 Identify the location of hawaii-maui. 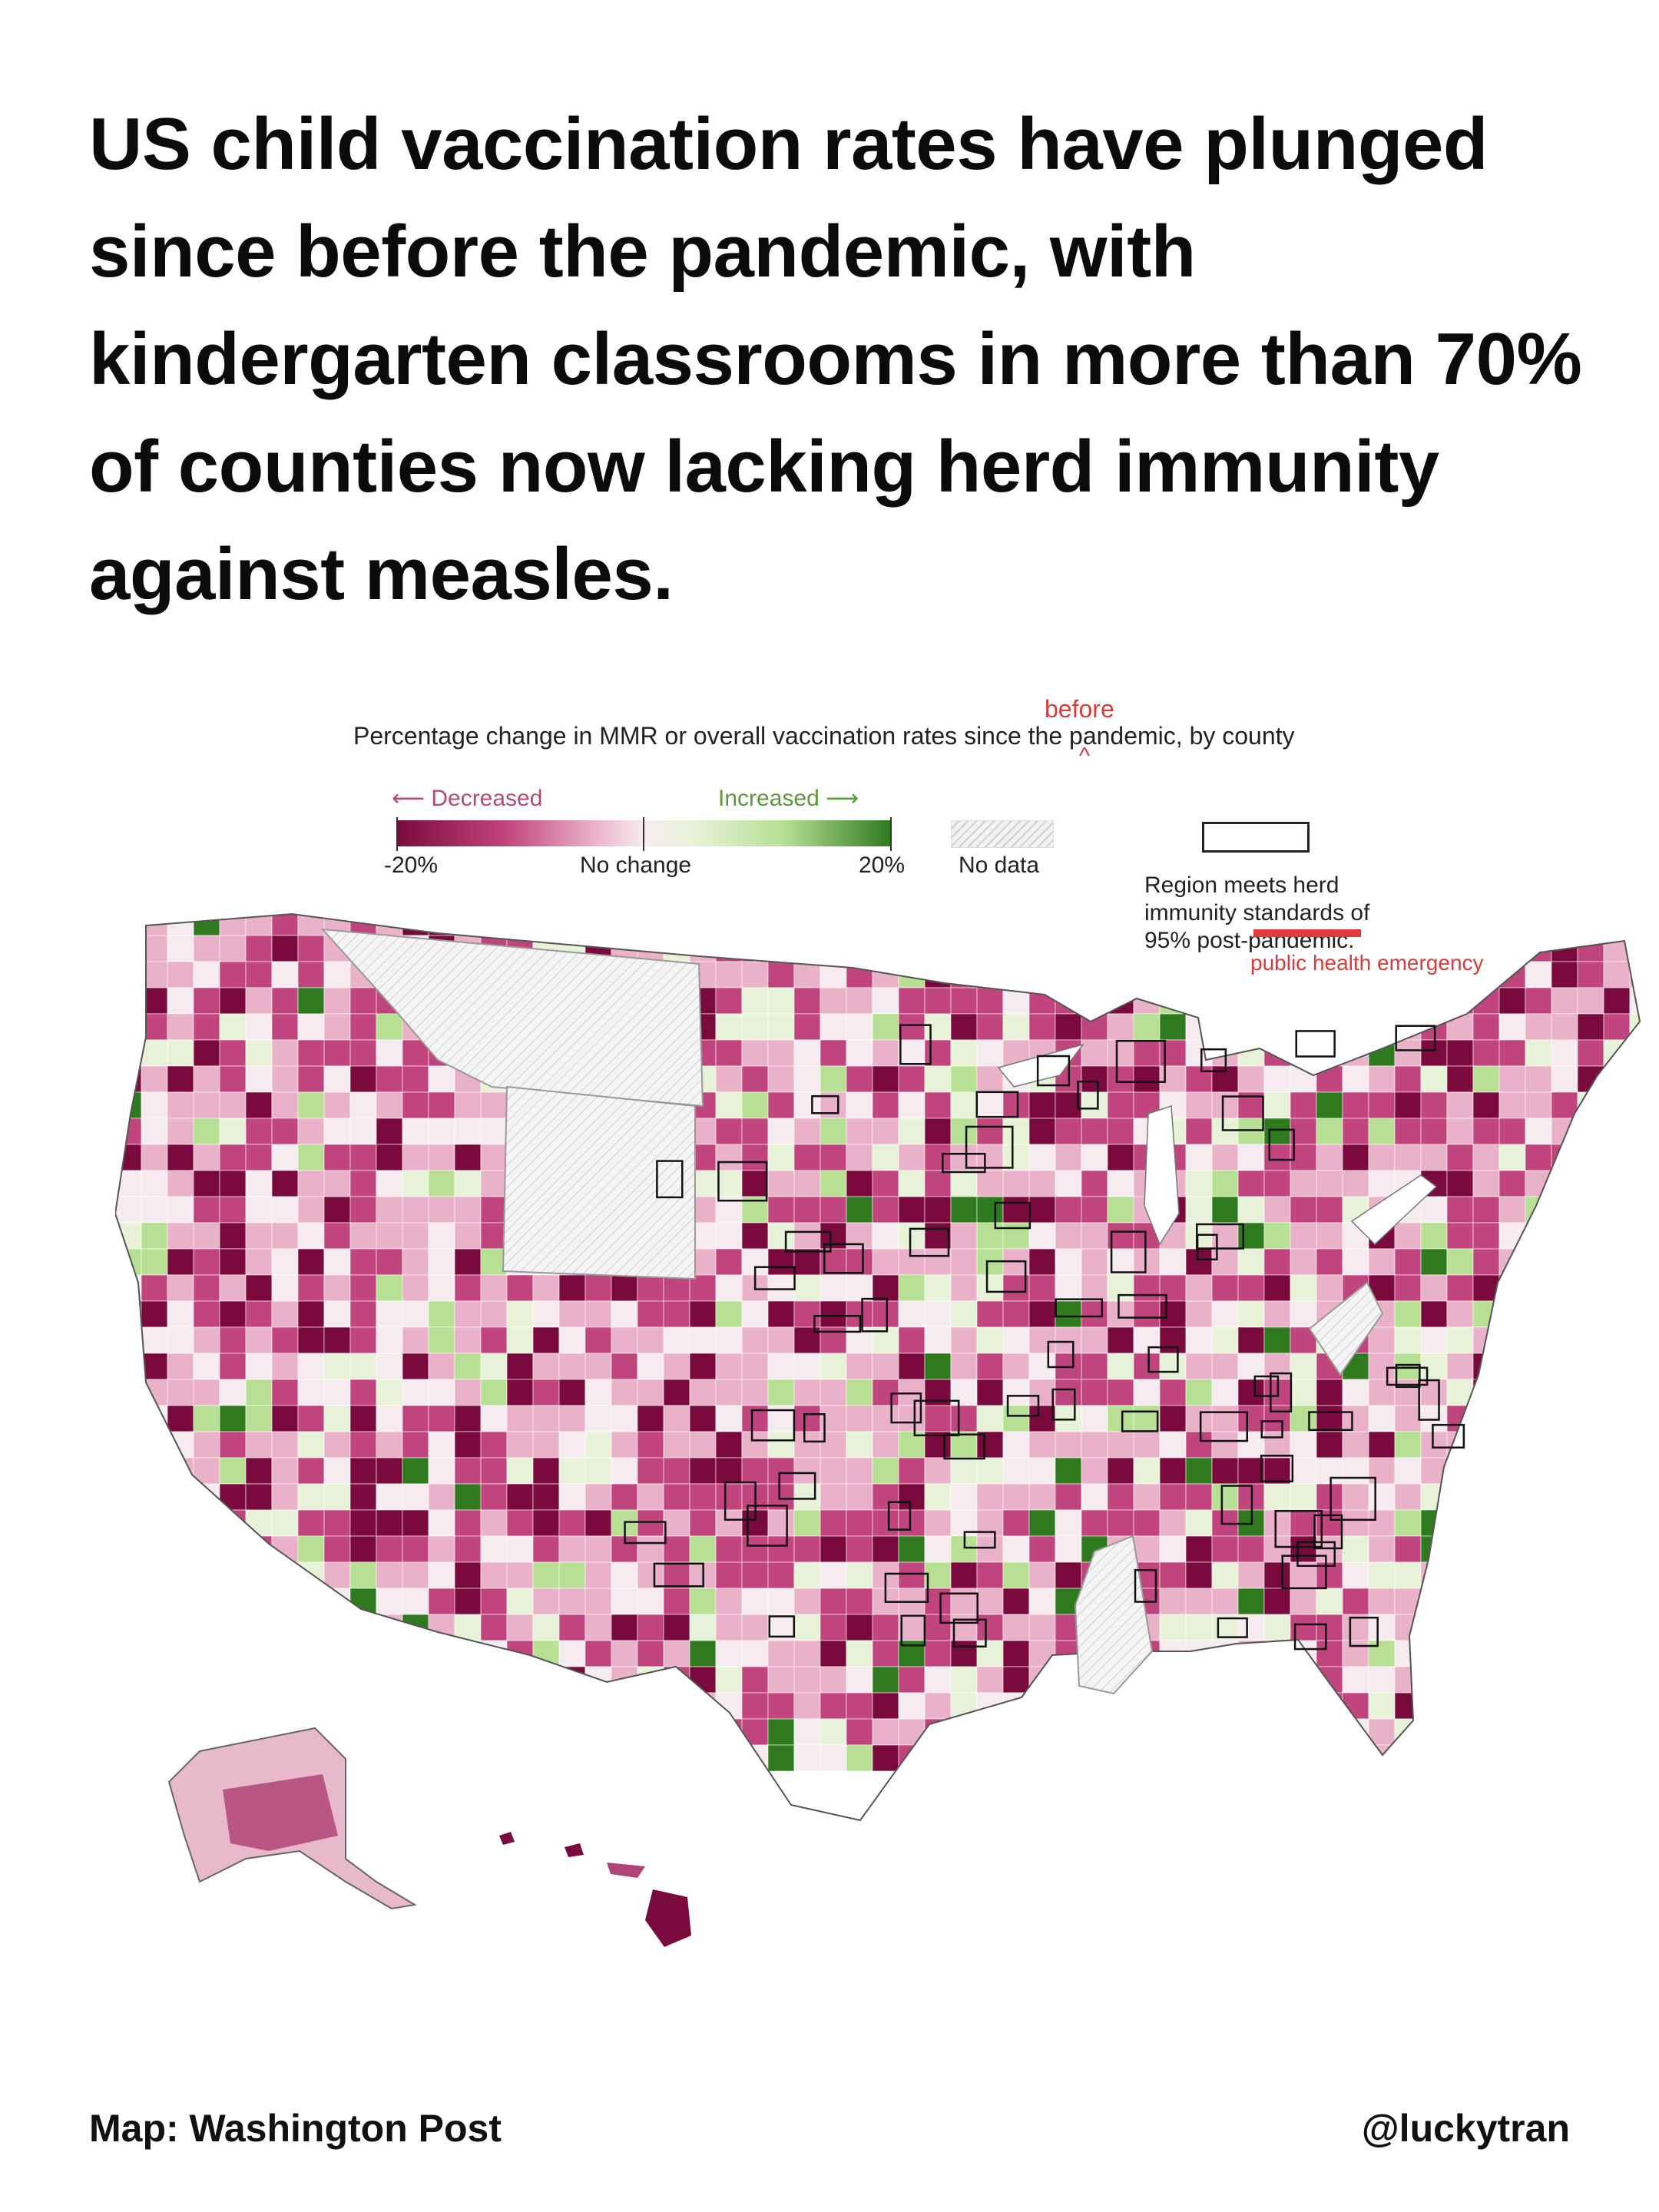
(626, 1871).